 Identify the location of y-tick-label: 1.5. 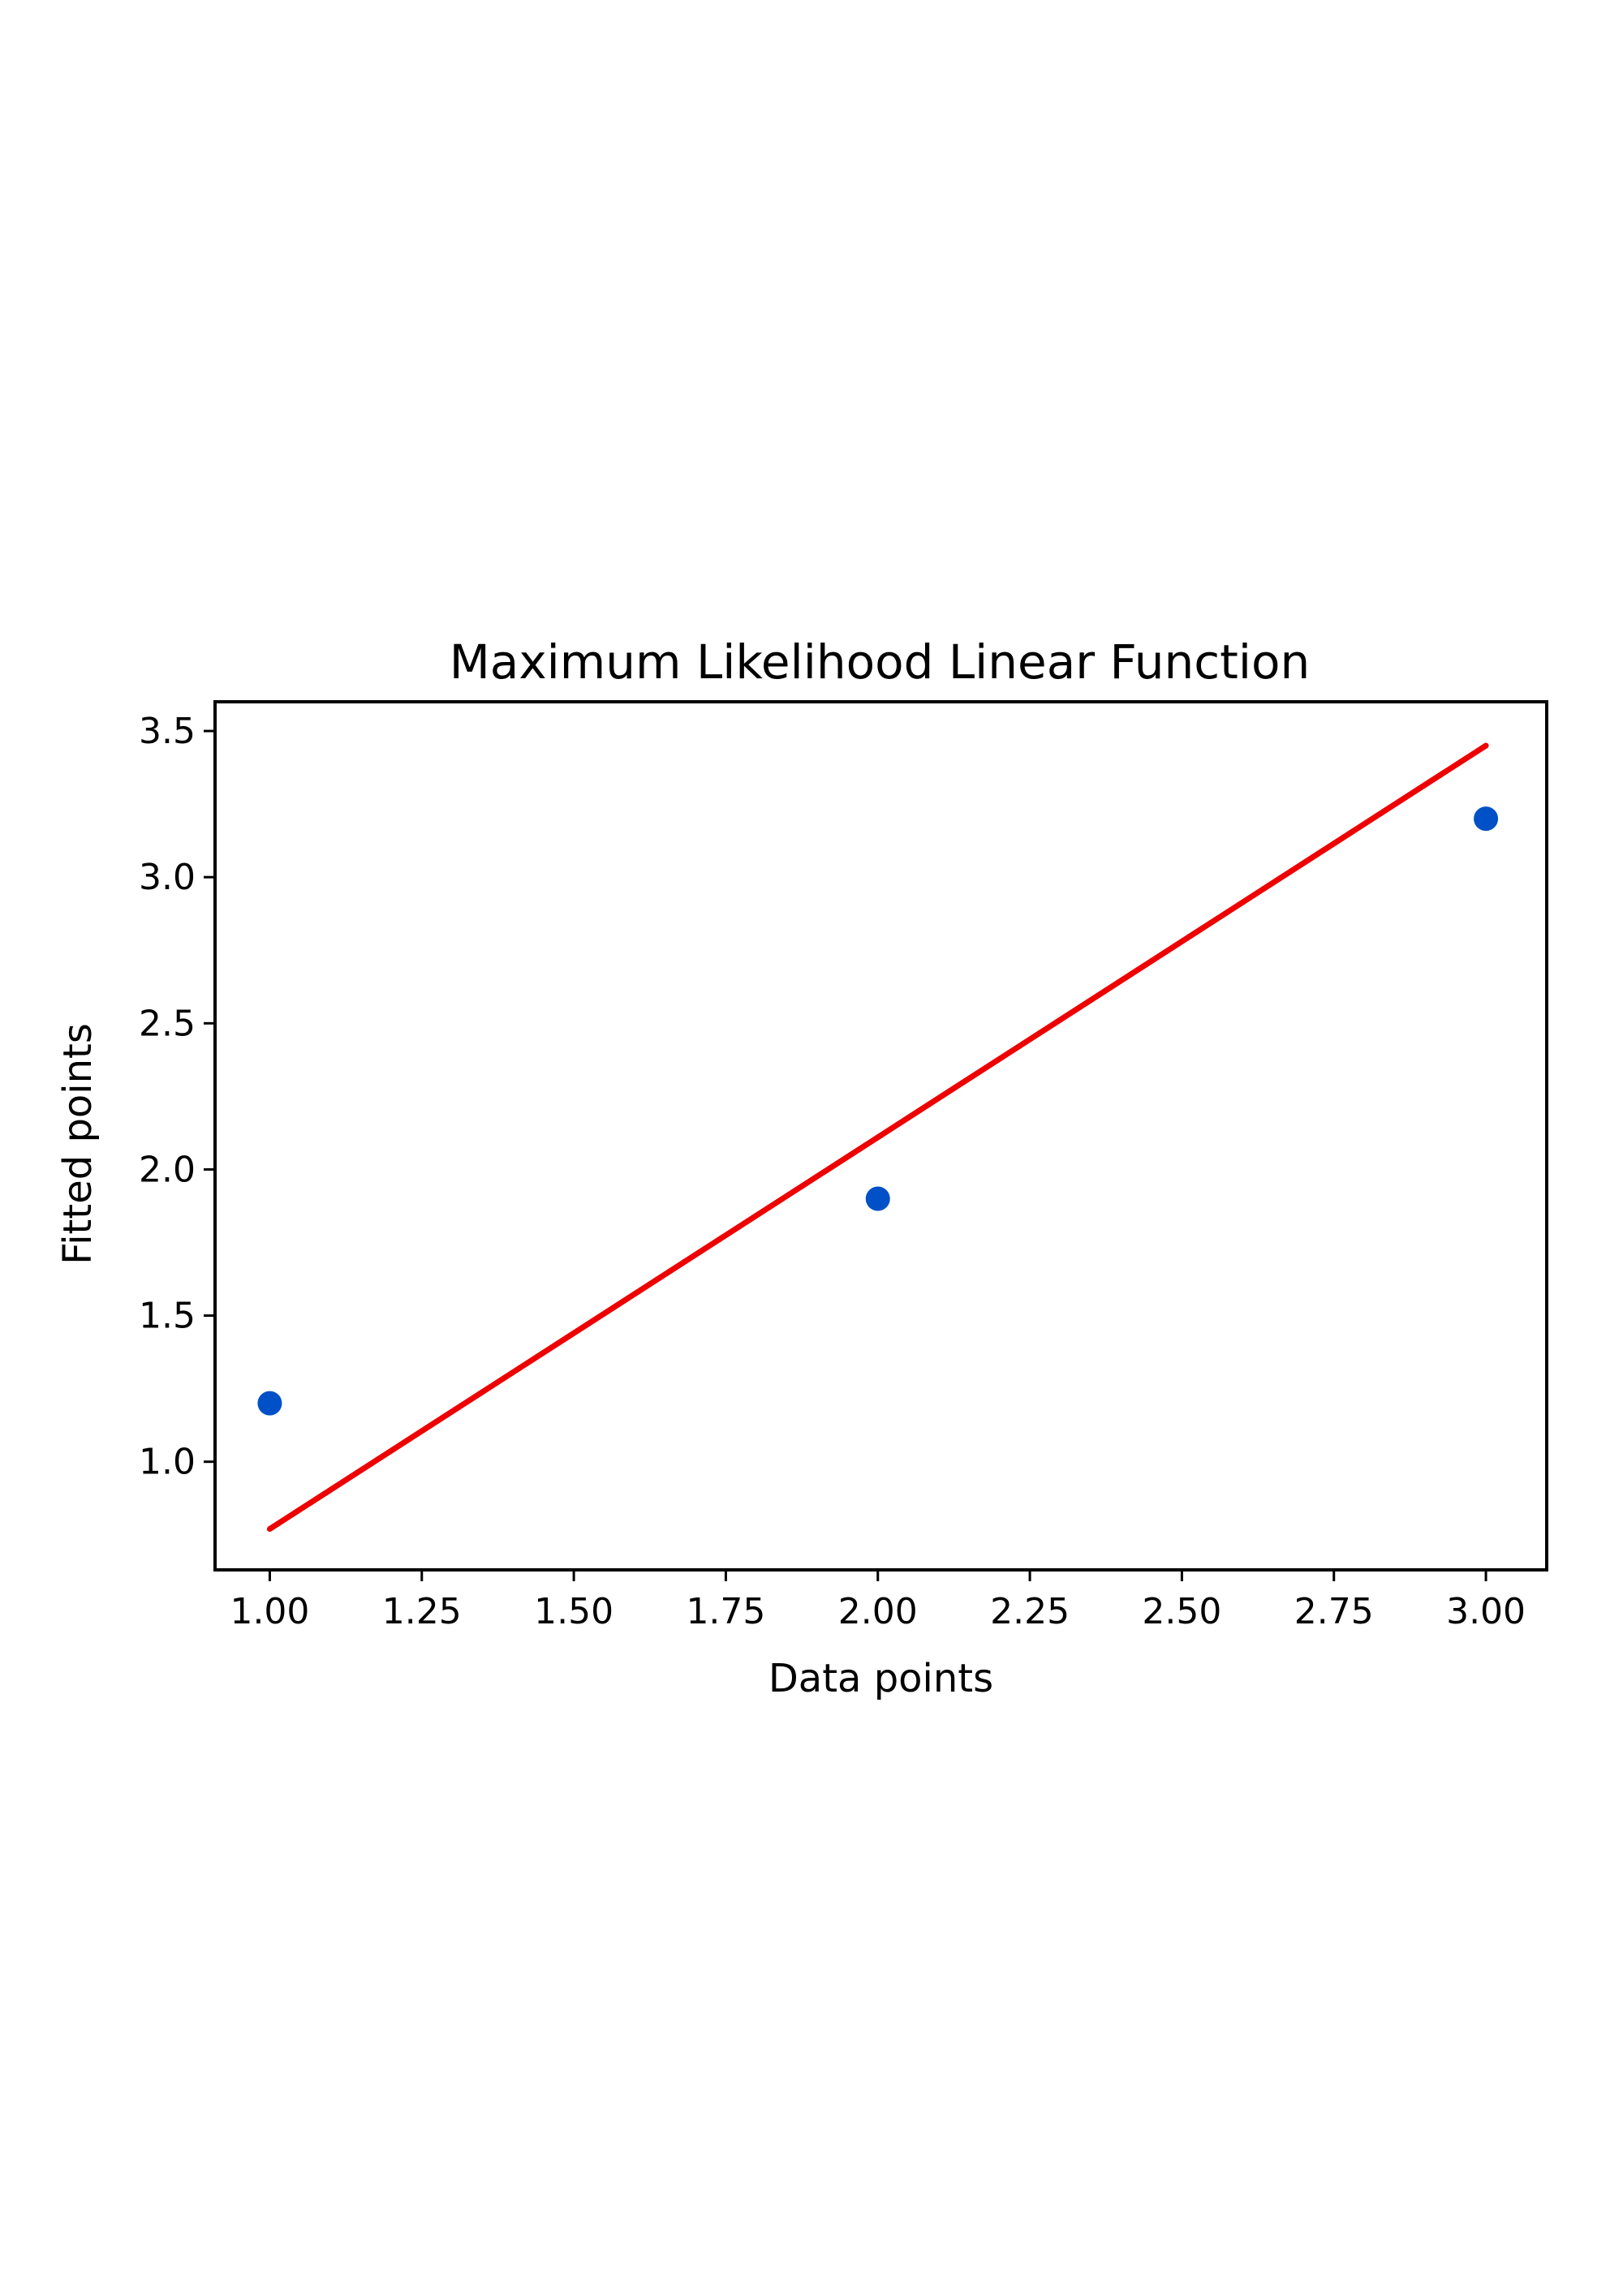
(167, 1316).